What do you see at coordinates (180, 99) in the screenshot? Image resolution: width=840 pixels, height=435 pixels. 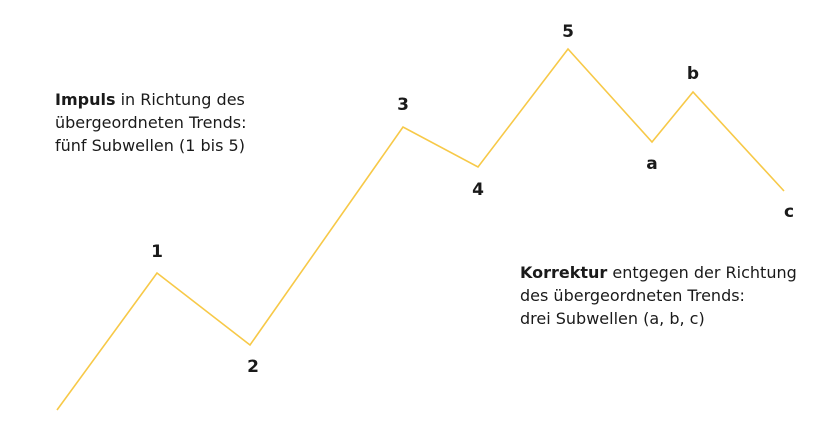 I see `impulse-note-line1-rest: in Richtung des` at bounding box center [180, 99].